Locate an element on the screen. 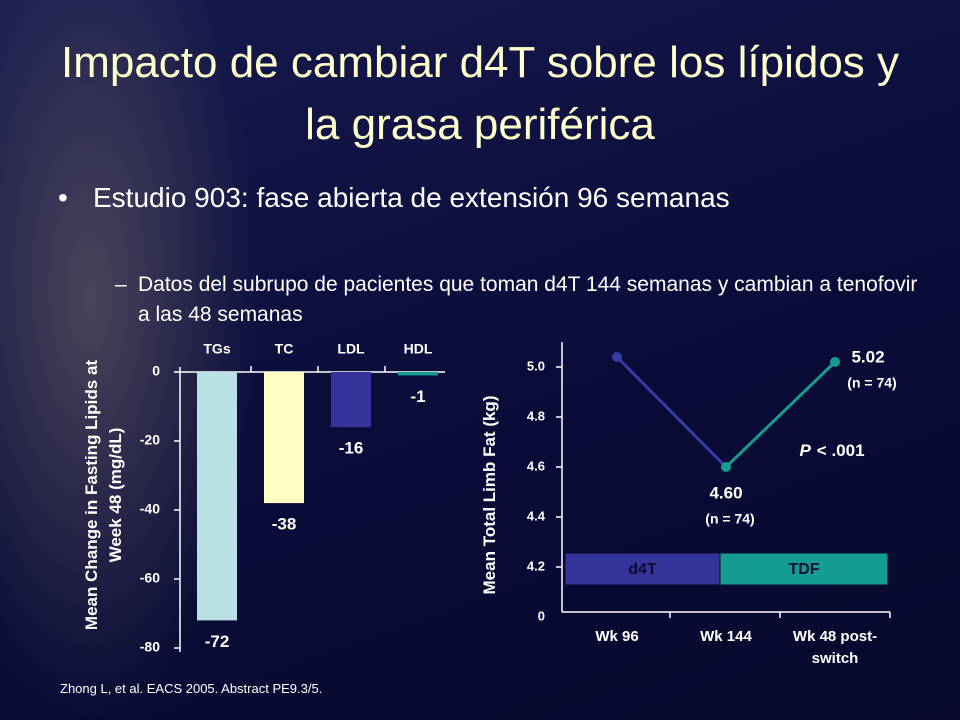 The image size is (960, 720). x-tick-label: Wk 144 is located at coordinates (726, 636).